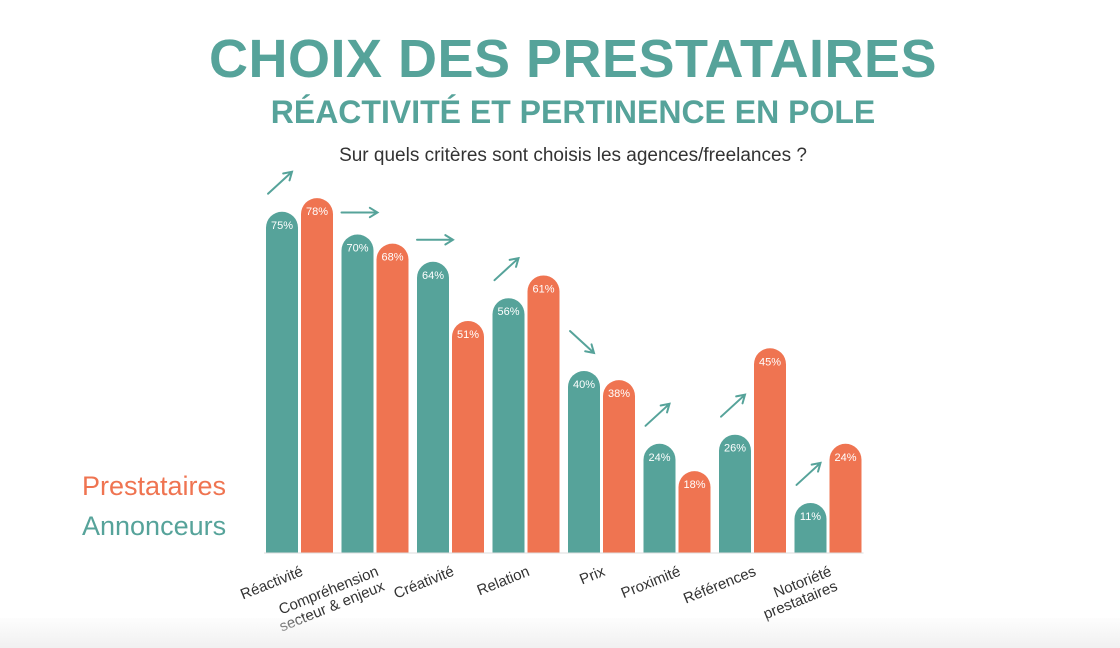  What do you see at coordinates (694, 485) in the screenshot?
I see `data-label: 18%` at bounding box center [694, 485].